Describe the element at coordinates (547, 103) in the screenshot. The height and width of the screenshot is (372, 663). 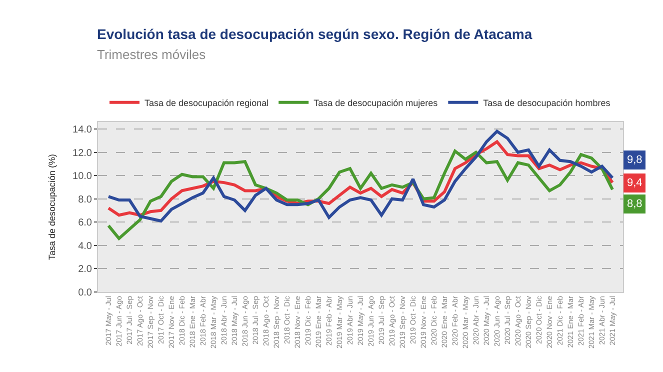
I see `legend-label: Tasa de desocupación hombres` at that location.